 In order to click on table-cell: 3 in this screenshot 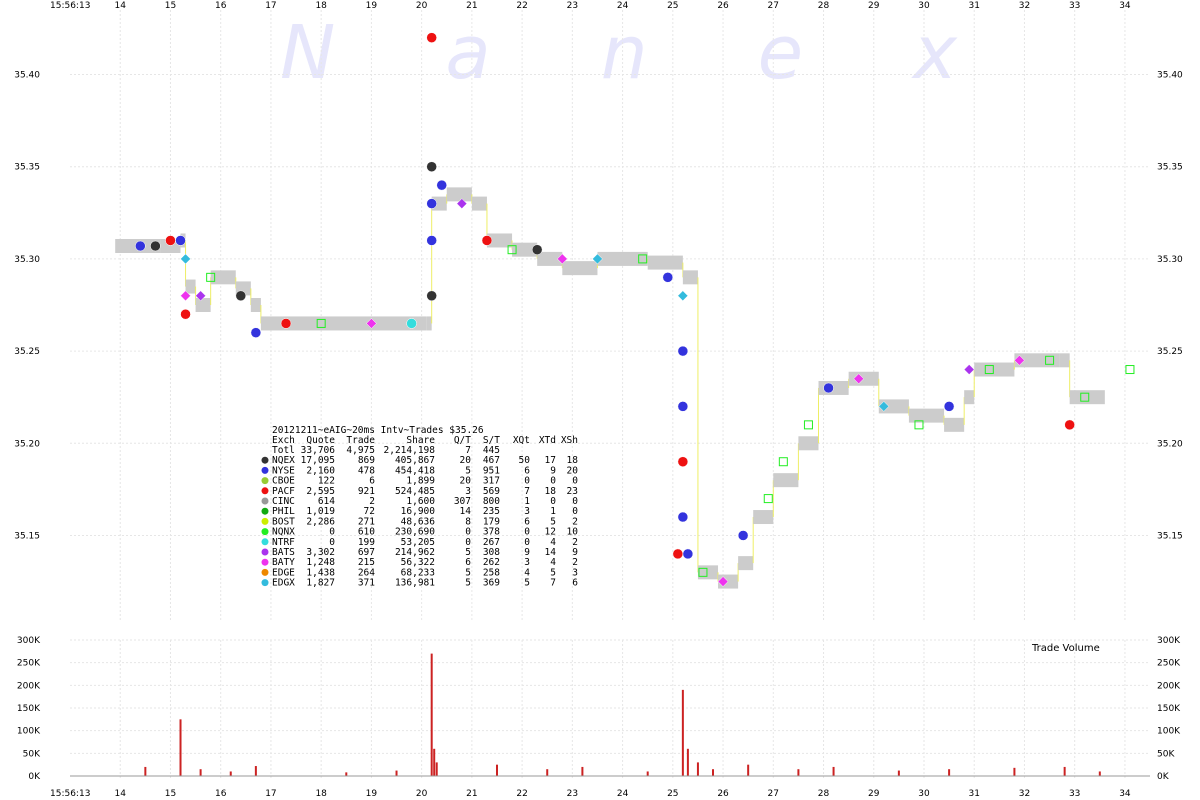, I will do `click(468, 491)`.